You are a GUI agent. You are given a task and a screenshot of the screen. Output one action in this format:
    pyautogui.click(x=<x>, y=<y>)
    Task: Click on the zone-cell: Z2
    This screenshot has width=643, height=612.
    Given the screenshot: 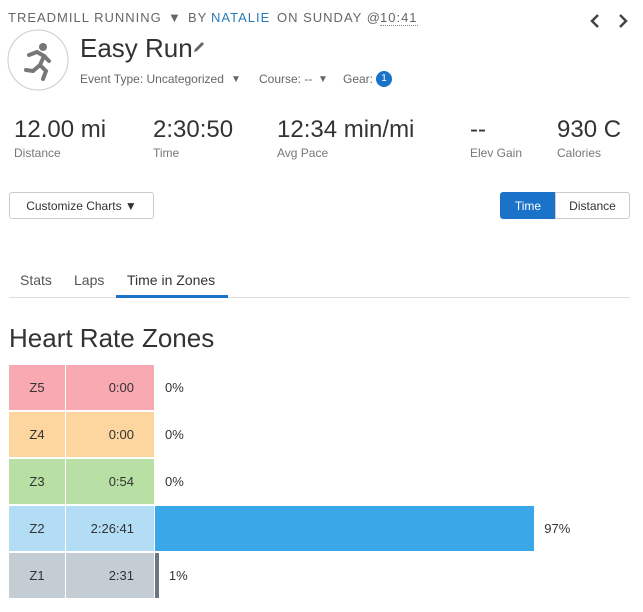 What is the action you would take?
    pyautogui.click(x=37, y=528)
    